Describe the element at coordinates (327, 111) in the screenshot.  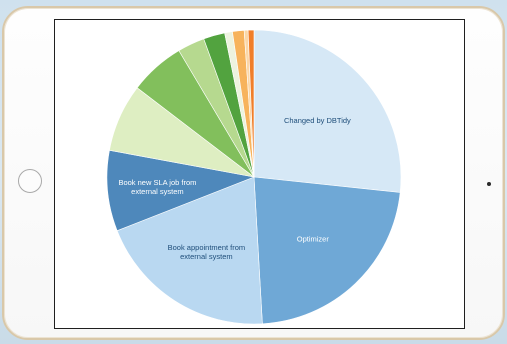
I see `pie-slice-changed-by-dbtidy` at that location.